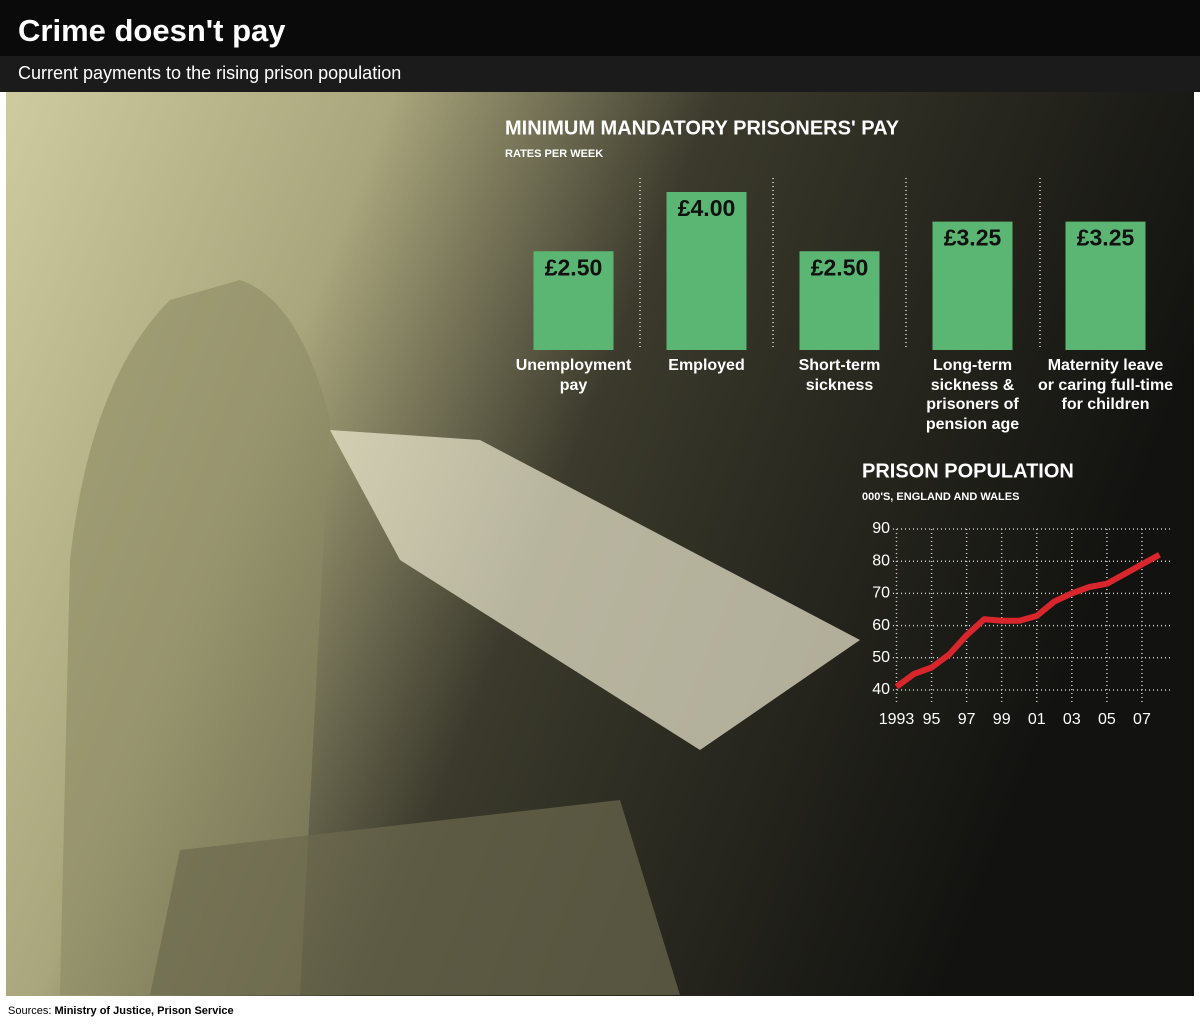 The height and width of the screenshot is (1024, 1200). I want to click on x-tick-label: 03, so click(1072, 719).